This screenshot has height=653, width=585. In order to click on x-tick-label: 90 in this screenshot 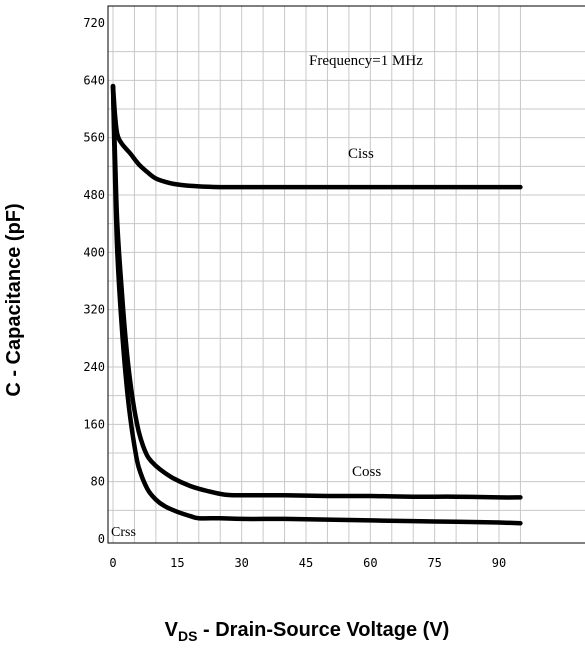, I will do `click(499, 563)`.